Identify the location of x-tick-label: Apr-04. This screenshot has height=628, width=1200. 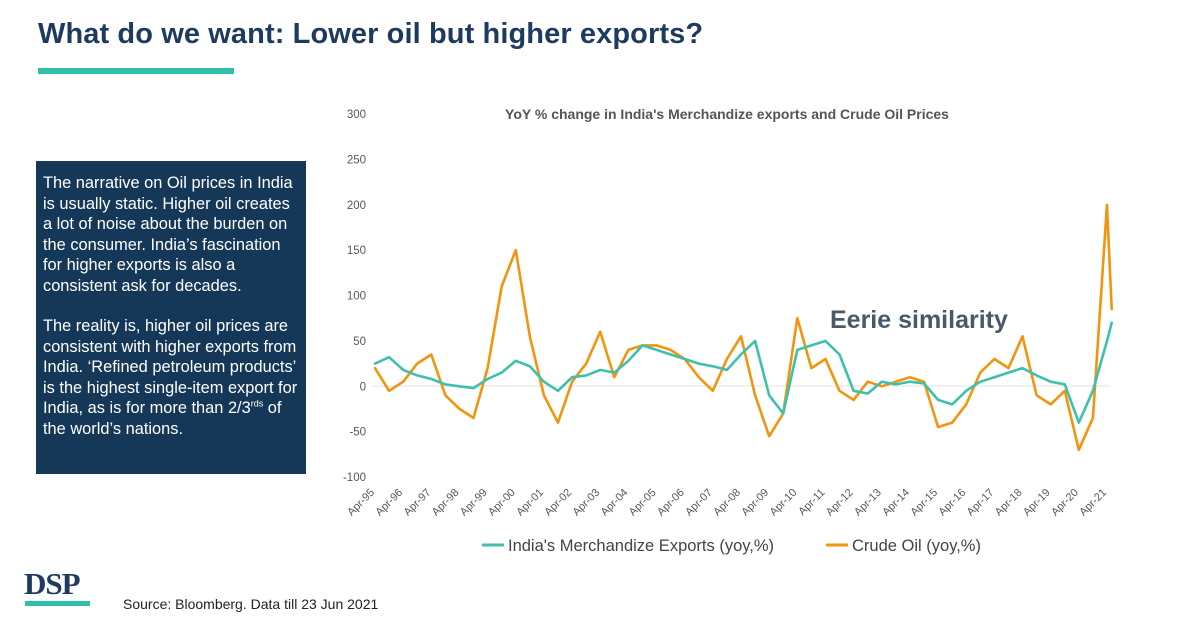
(615, 503).